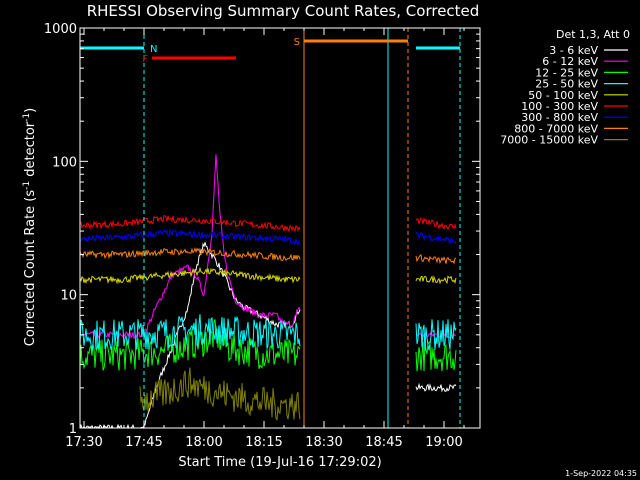 The image size is (640, 480). I want to click on series-line-25-50-keV-seg0, so click(190, 332).